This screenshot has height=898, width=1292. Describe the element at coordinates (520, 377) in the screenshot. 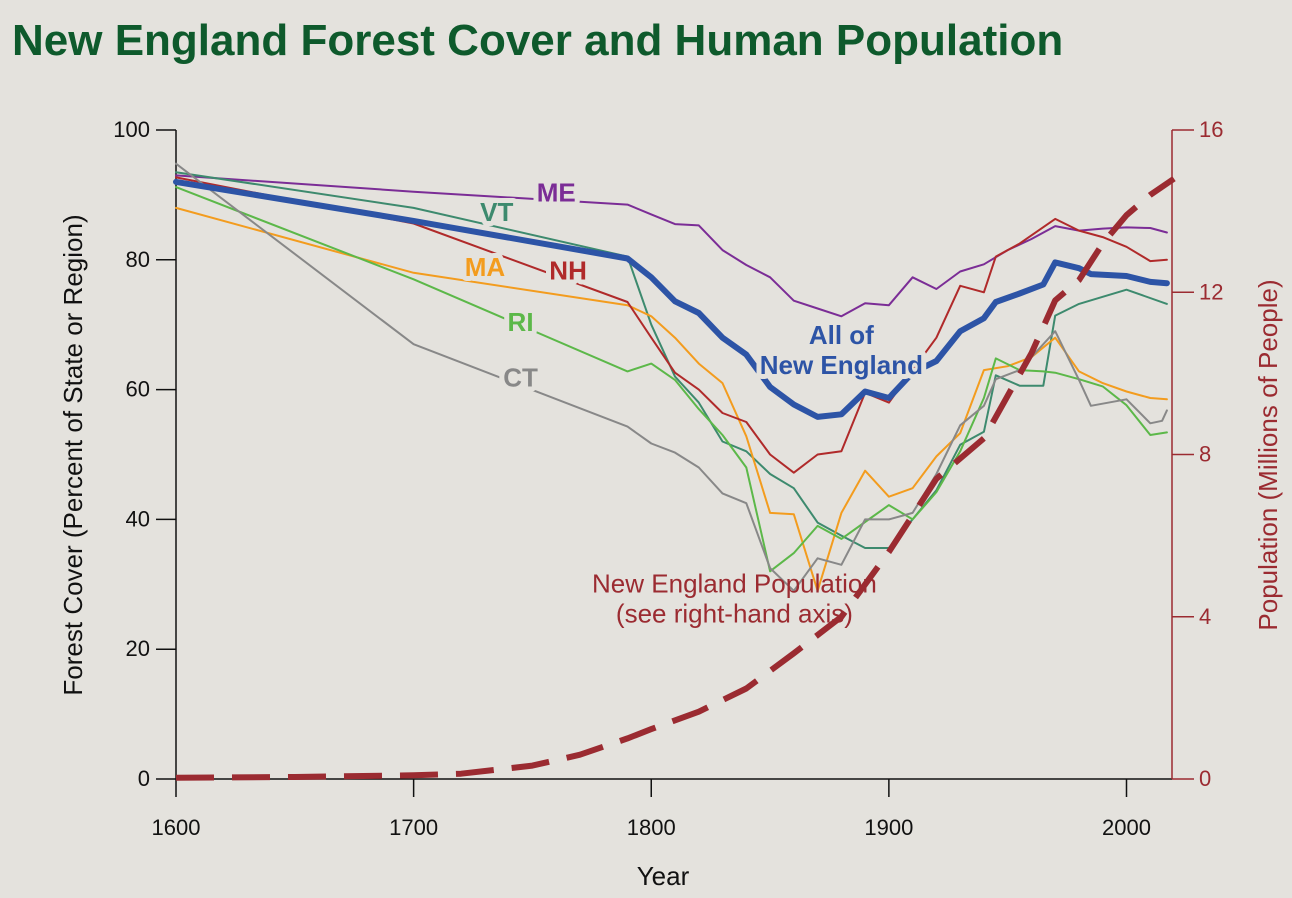

I see `series-label: CT` at that location.